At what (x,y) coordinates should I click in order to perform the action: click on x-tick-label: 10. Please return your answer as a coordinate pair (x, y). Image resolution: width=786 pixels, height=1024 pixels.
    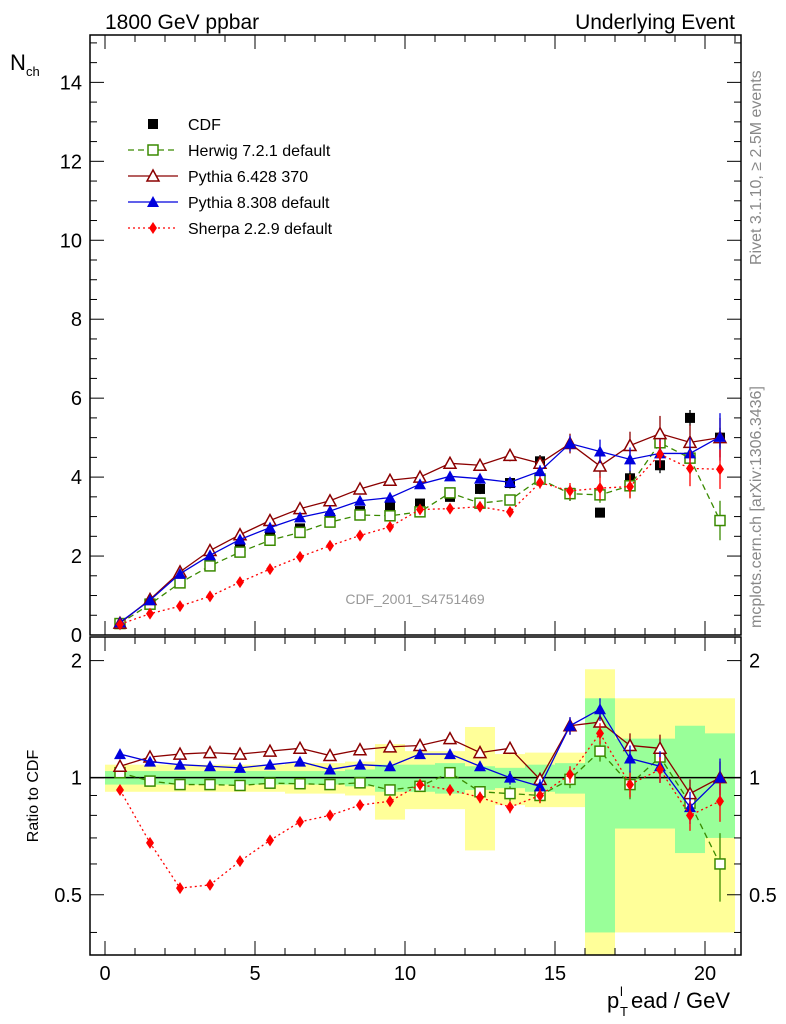
    Looking at the image, I should click on (405, 974).